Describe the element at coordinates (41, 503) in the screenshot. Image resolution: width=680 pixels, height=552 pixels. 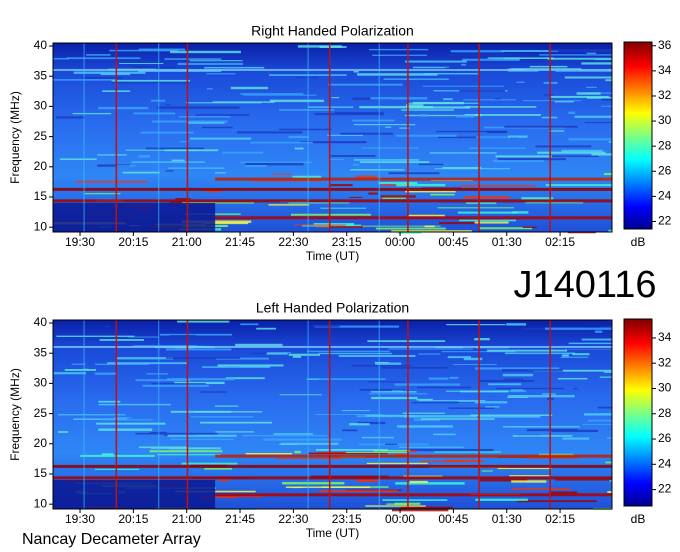
I see `y-tick-label: 10` at that location.